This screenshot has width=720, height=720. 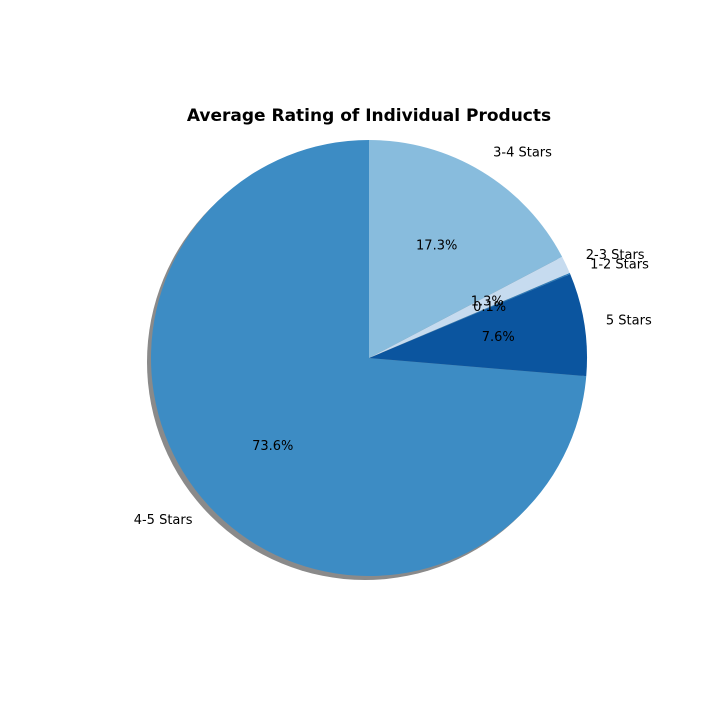 What do you see at coordinates (272, 446) in the screenshot?
I see `slice-pct-4-5-stars: 73.6%` at bounding box center [272, 446].